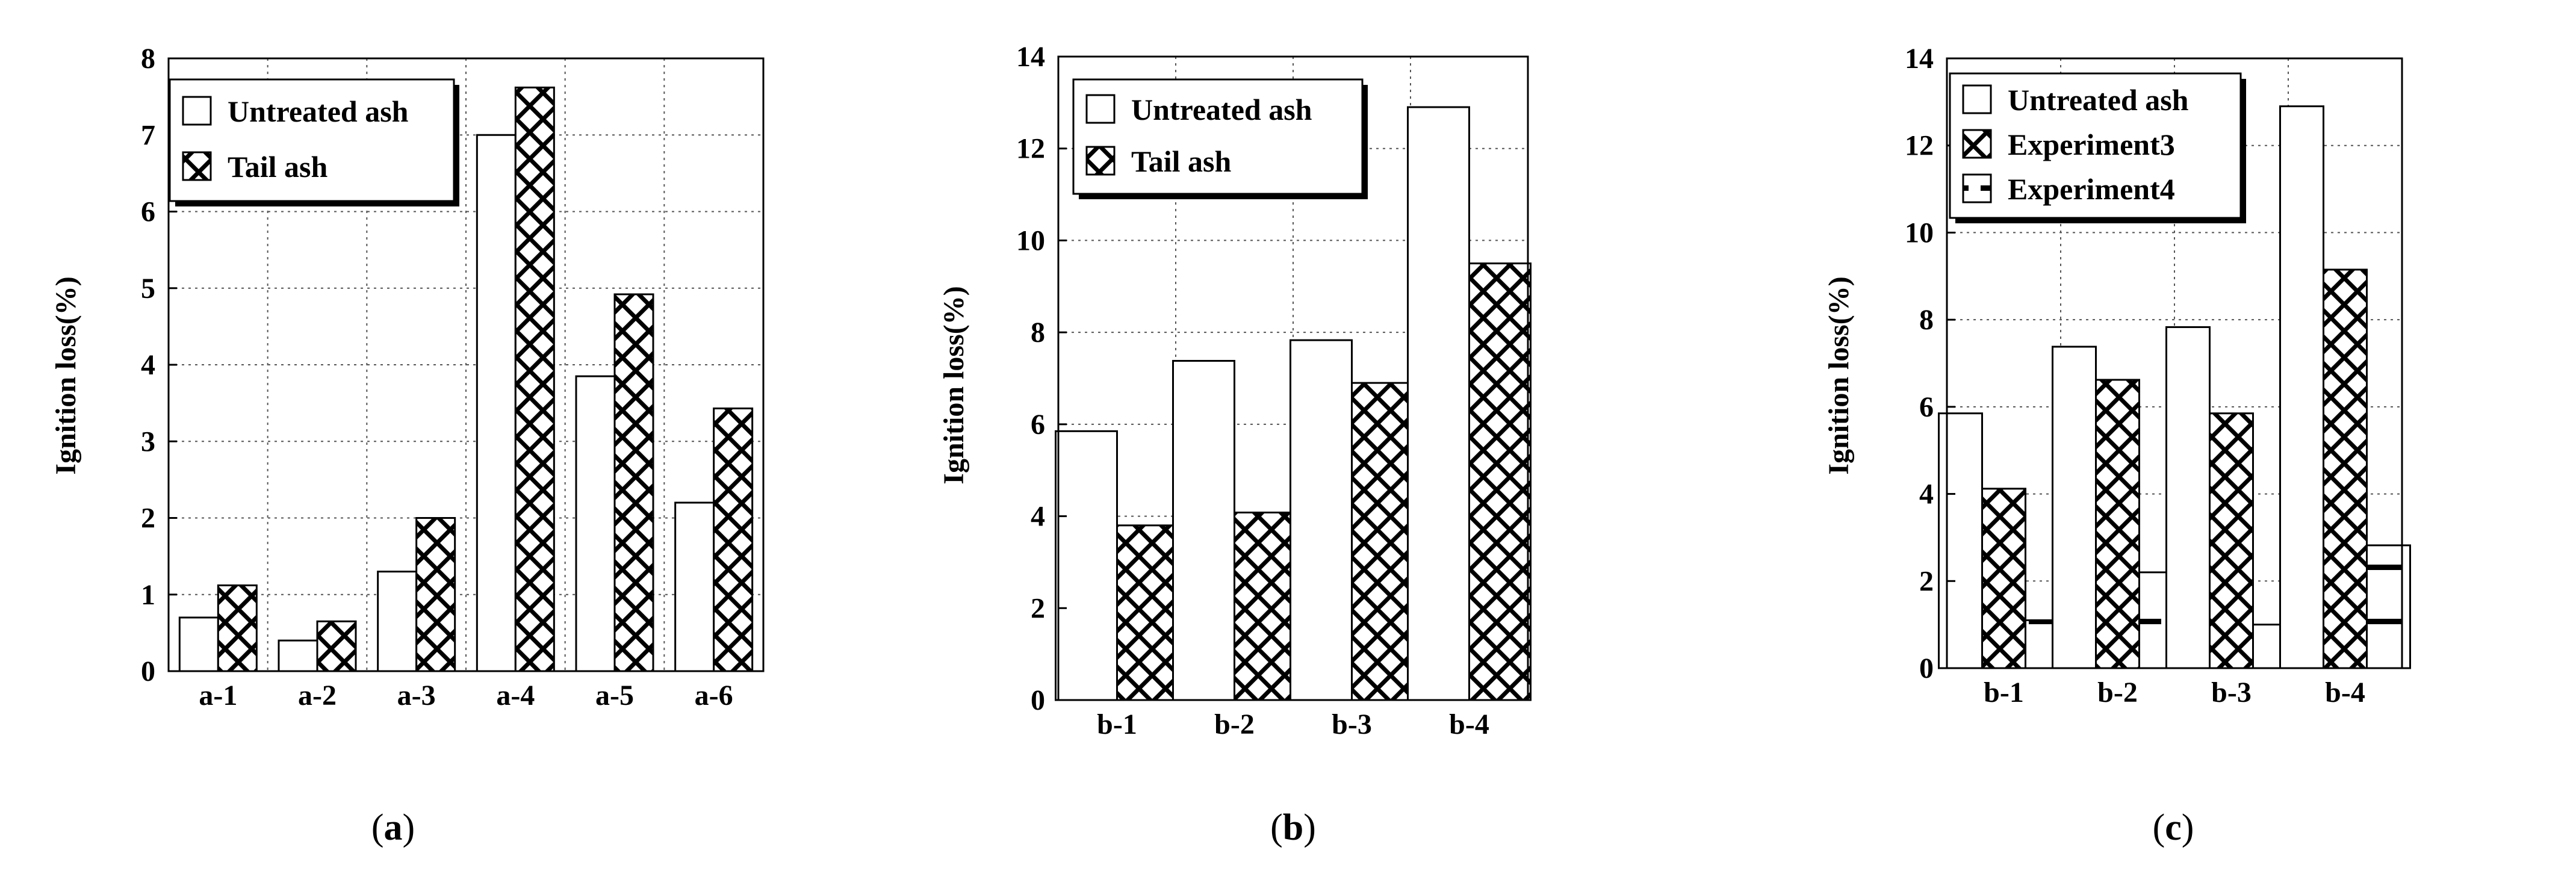 This screenshot has height=874, width=2576. Describe the element at coordinates (397, 621) in the screenshot. I see `bar-a-3-untreated-ash` at that location.